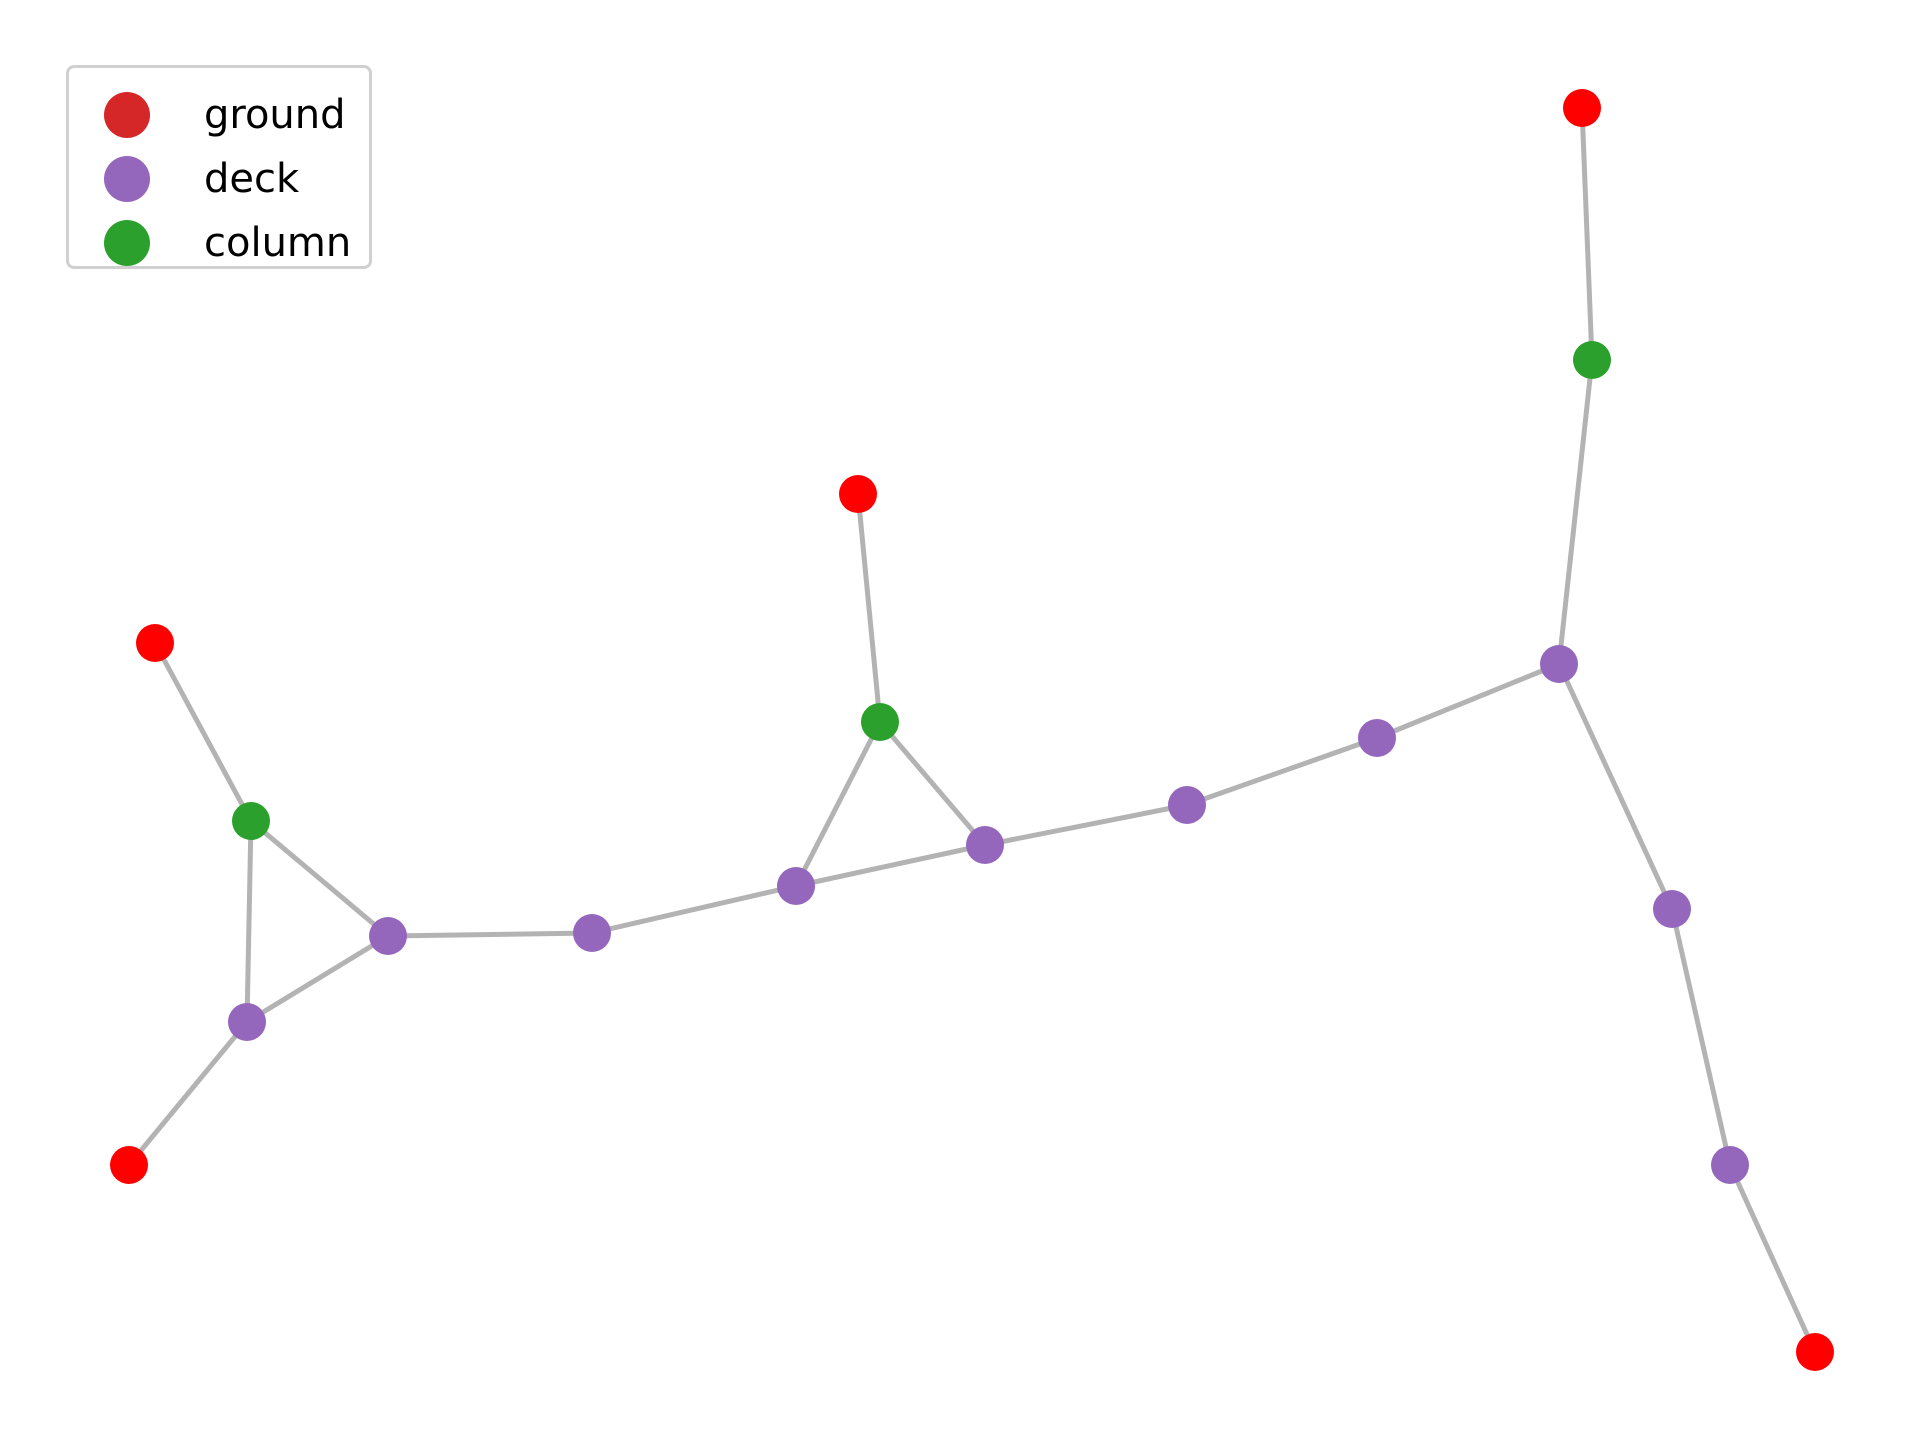  Describe the element at coordinates (155, 643) in the screenshot. I see `node-ground-g1` at that location.